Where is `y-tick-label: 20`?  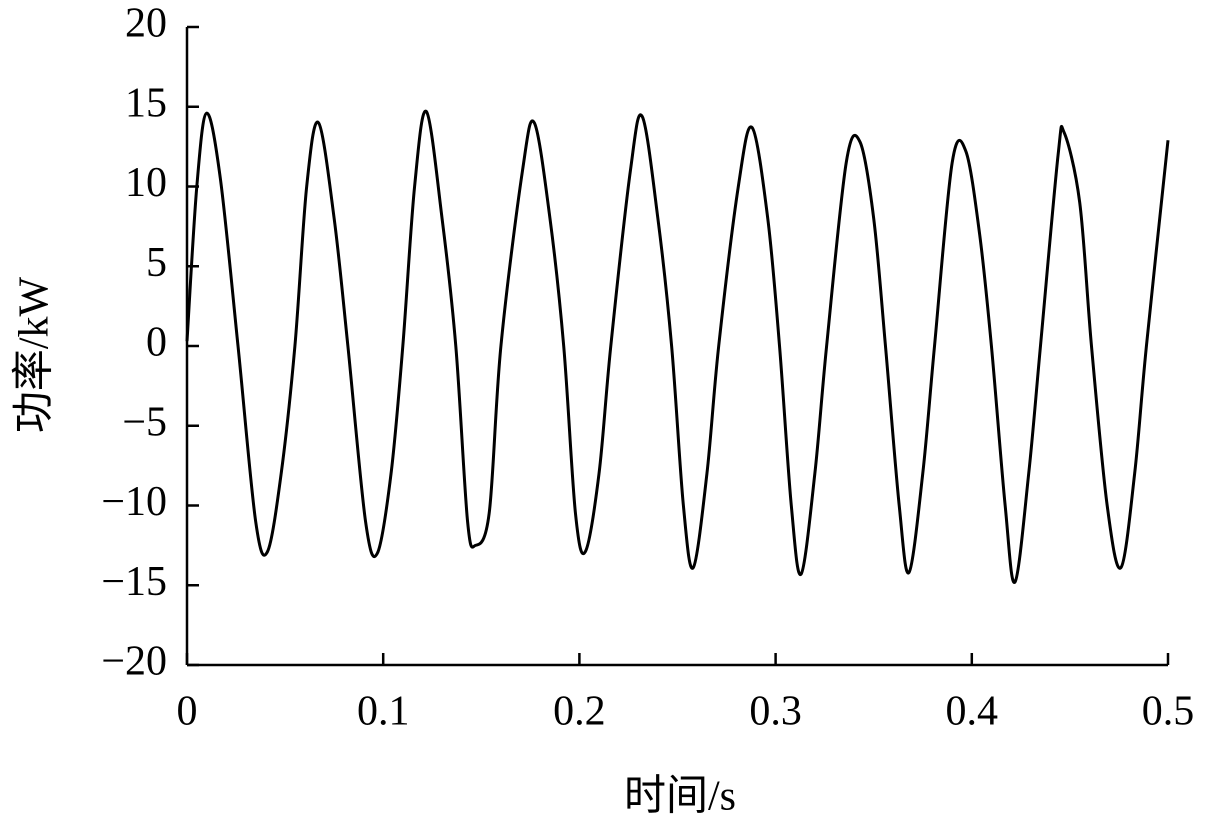 y-tick-label: 20 is located at coordinates (146, 24).